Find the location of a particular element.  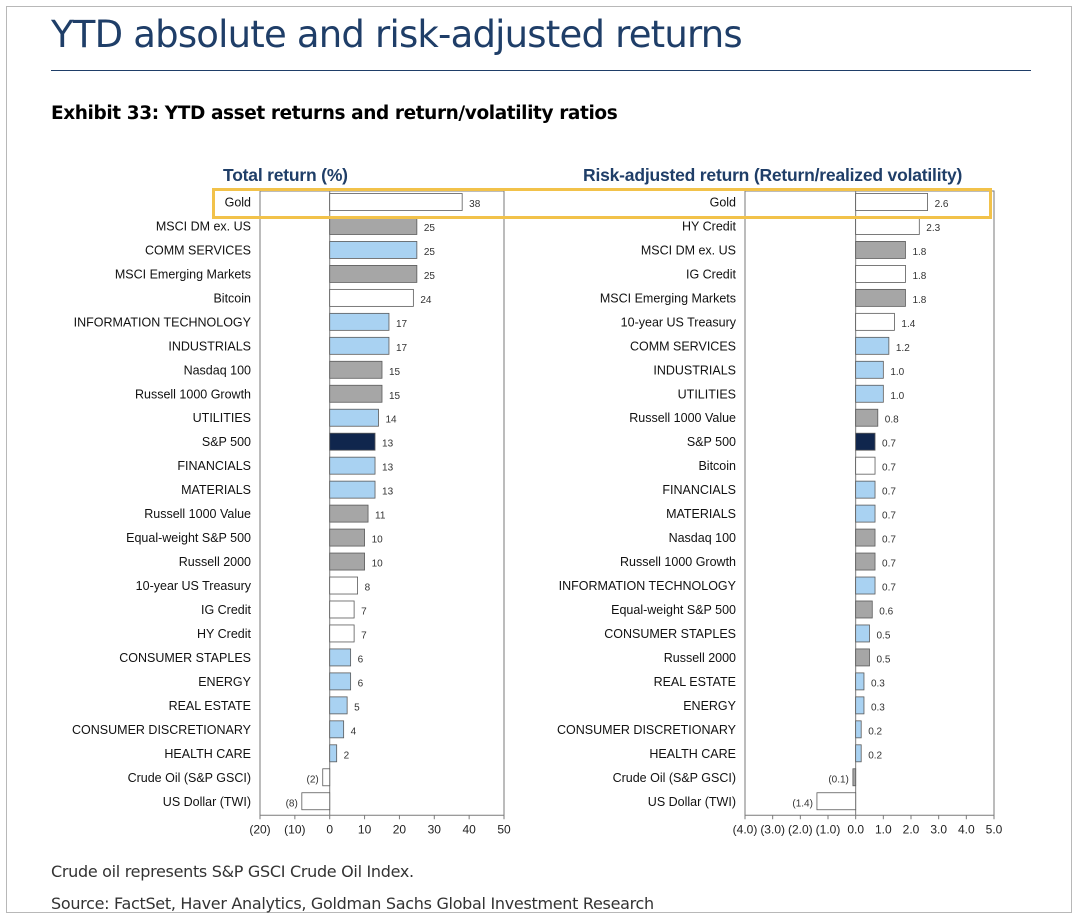

left-value-label: 11 is located at coordinates (380, 516).